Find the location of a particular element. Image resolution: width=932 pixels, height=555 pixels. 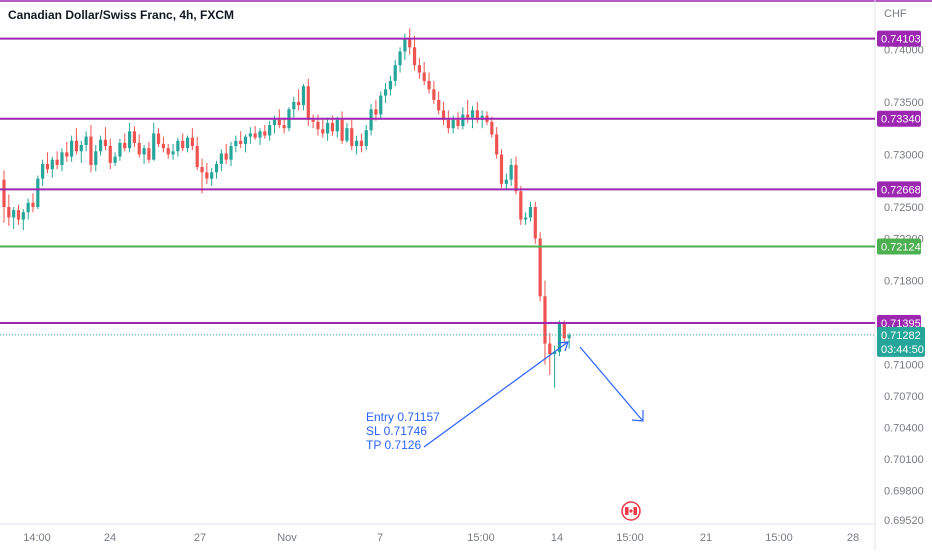

svg-text: 0.72124 is located at coordinates (901, 247).